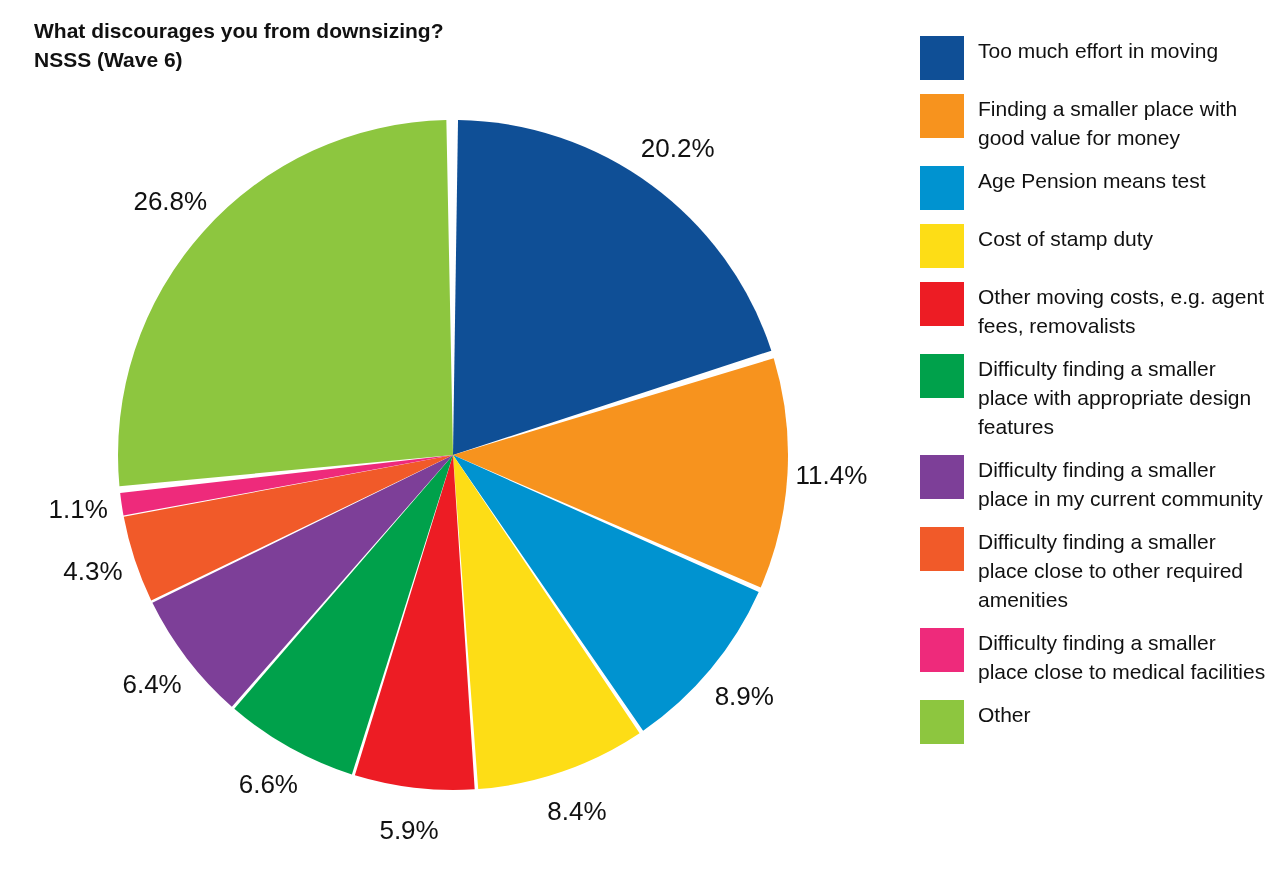 Image resolution: width=1276 pixels, height=877 pixels. What do you see at coordinates (1121, 311) in the screenshot?
I see `legend-label: Other moving costs, e.g. agent fees, removalists` at bounding box center [1121, 311].